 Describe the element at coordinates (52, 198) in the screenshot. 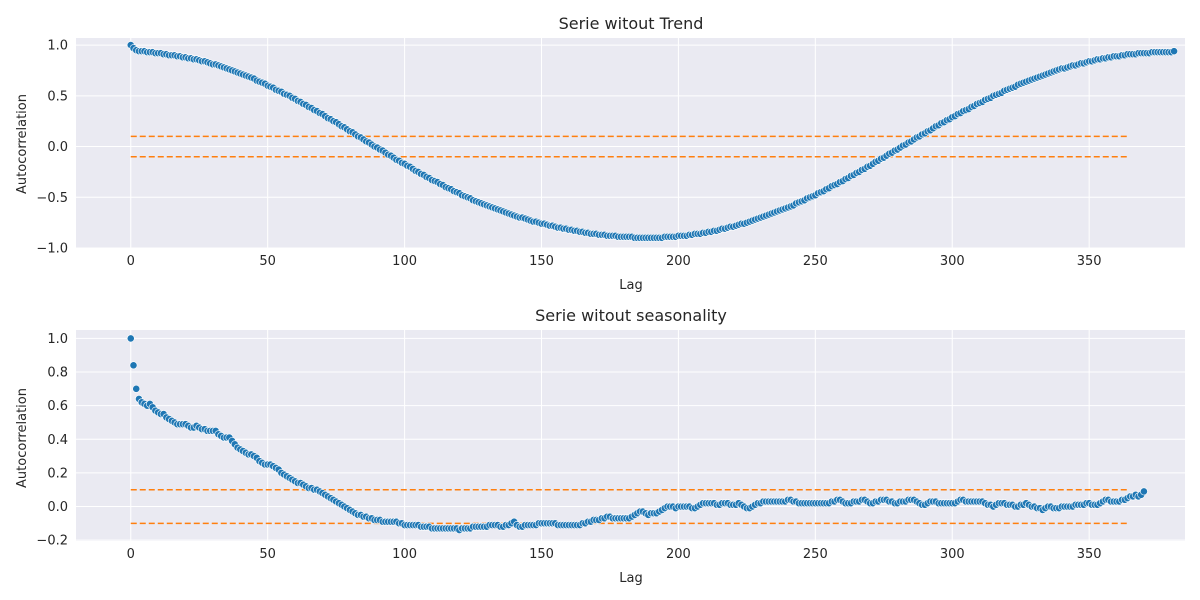

I see `y-tick-label: −0.5` at that location.